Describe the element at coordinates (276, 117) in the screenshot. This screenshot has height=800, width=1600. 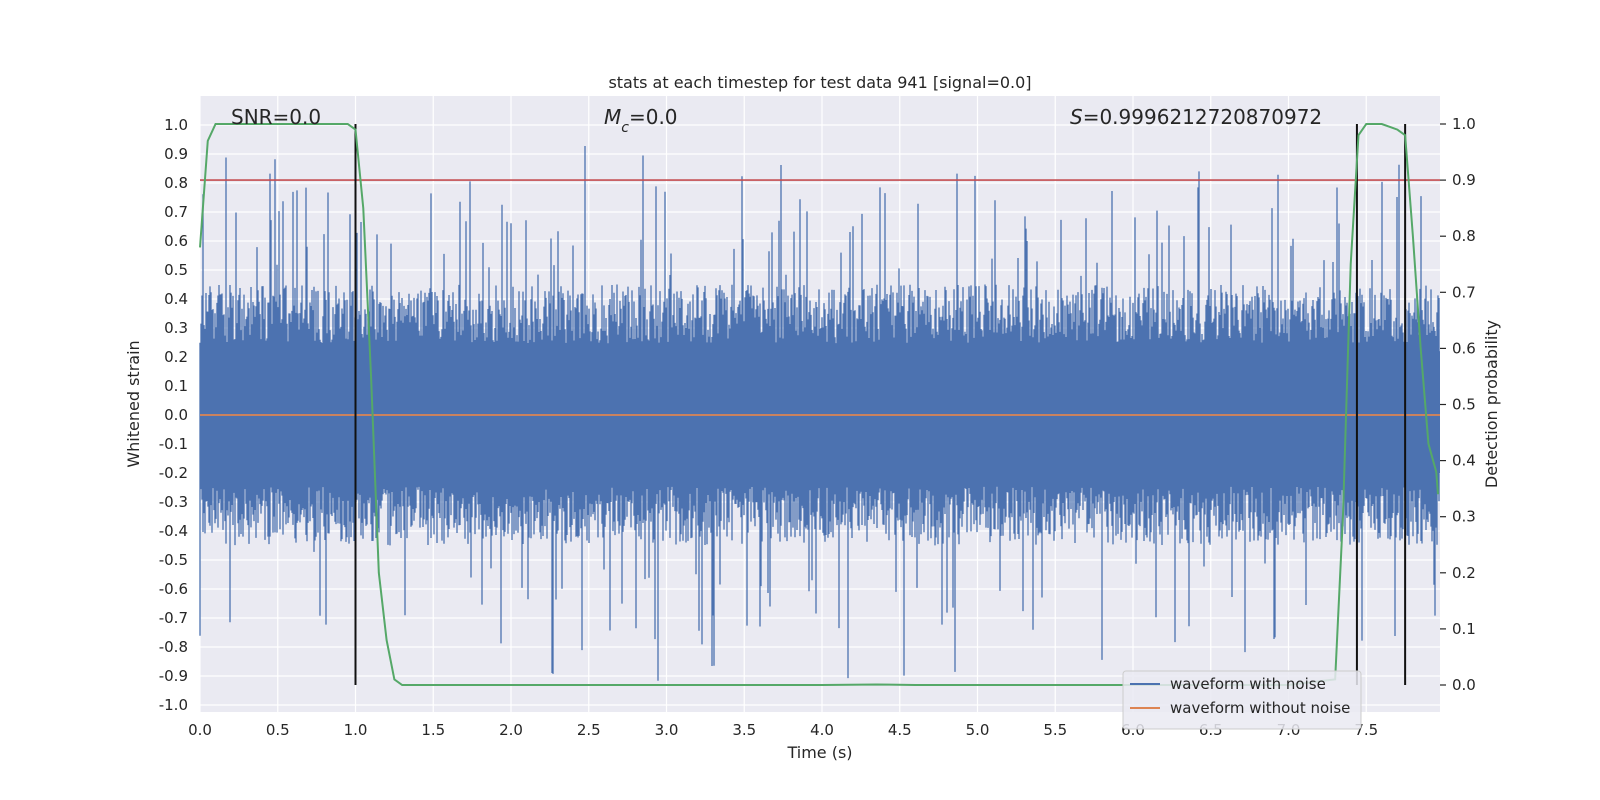
I see `annotation-snr: SNR=0.0` at that location.